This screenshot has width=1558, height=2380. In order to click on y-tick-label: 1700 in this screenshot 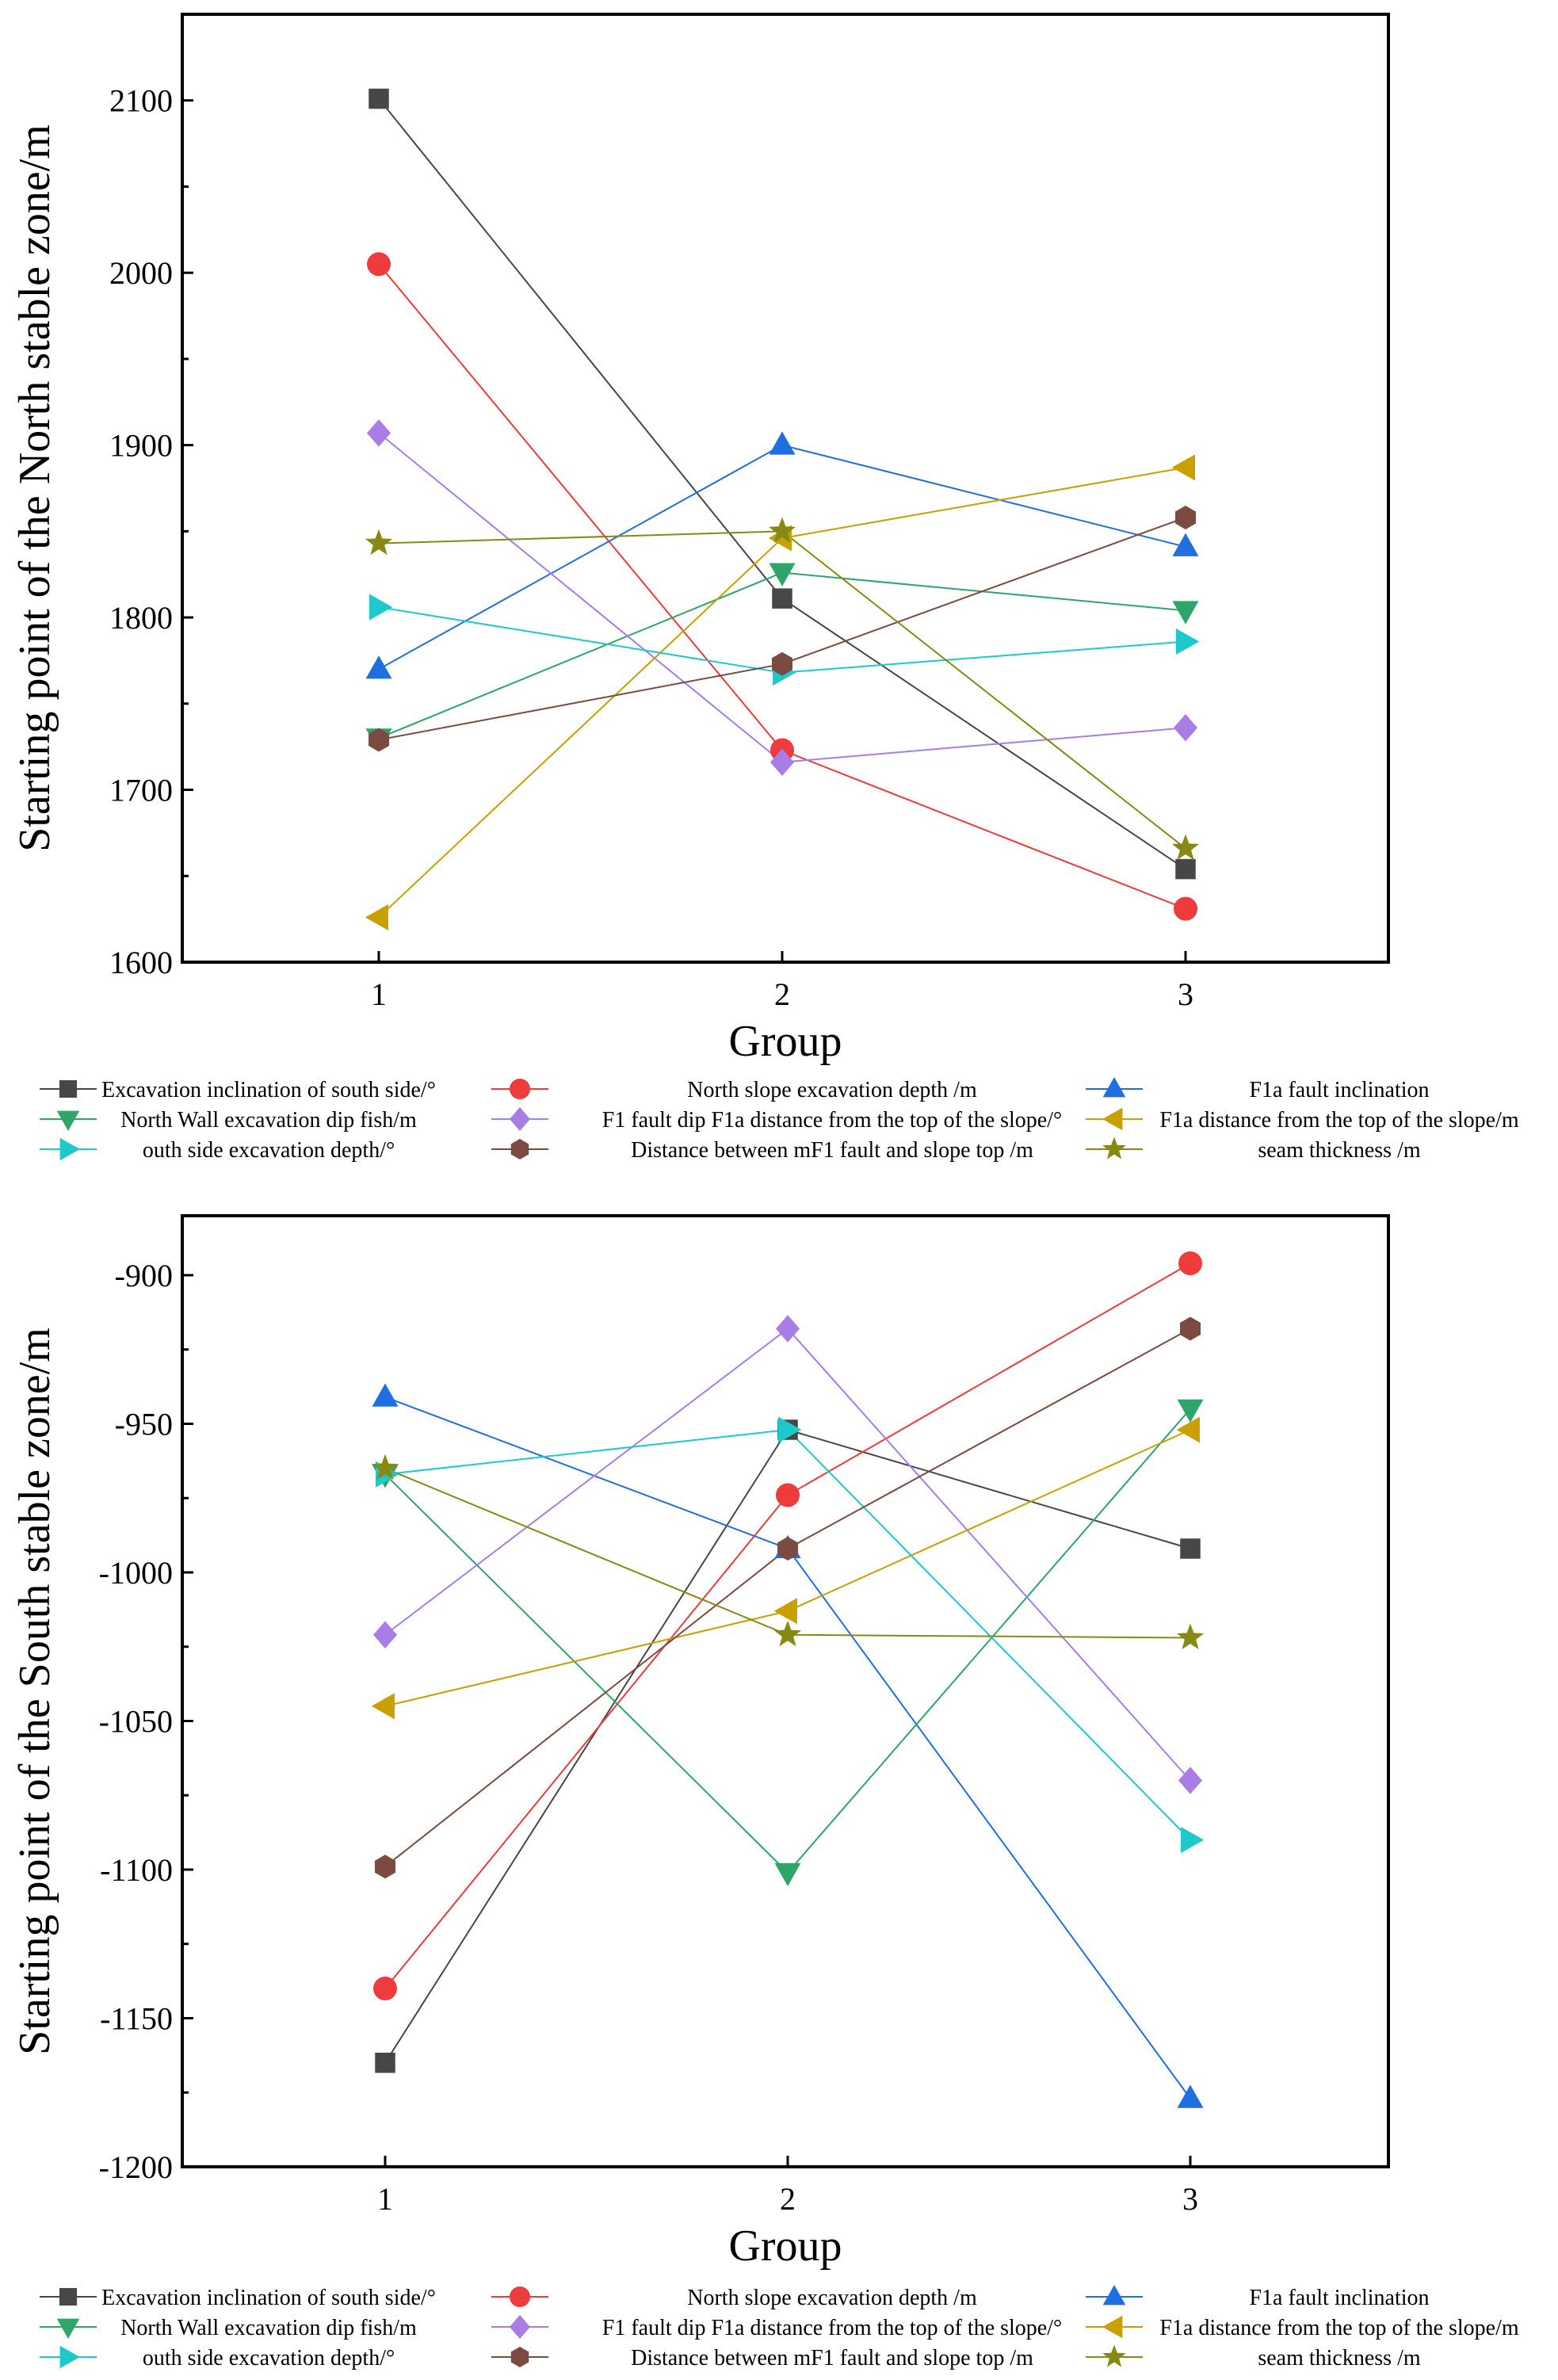, I will do `click(141, 790)`.